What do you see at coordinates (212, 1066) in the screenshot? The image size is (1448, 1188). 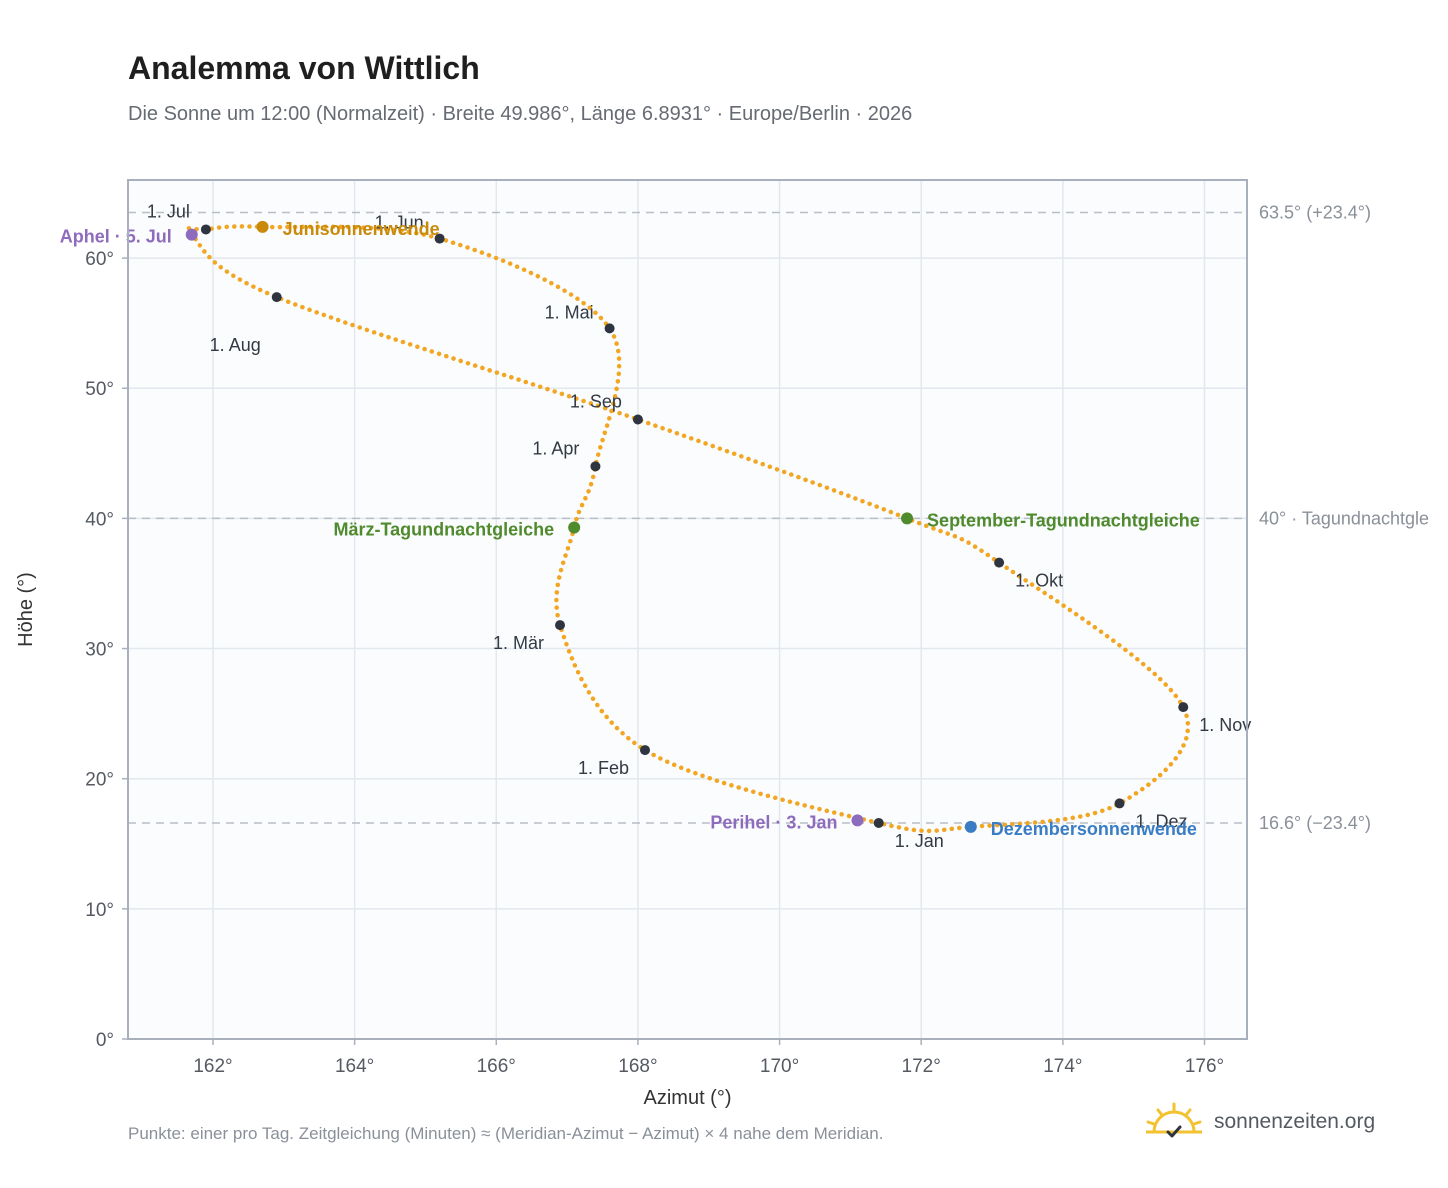 I see `x-tick-label: 162°` at bounding box center [212, 1066].